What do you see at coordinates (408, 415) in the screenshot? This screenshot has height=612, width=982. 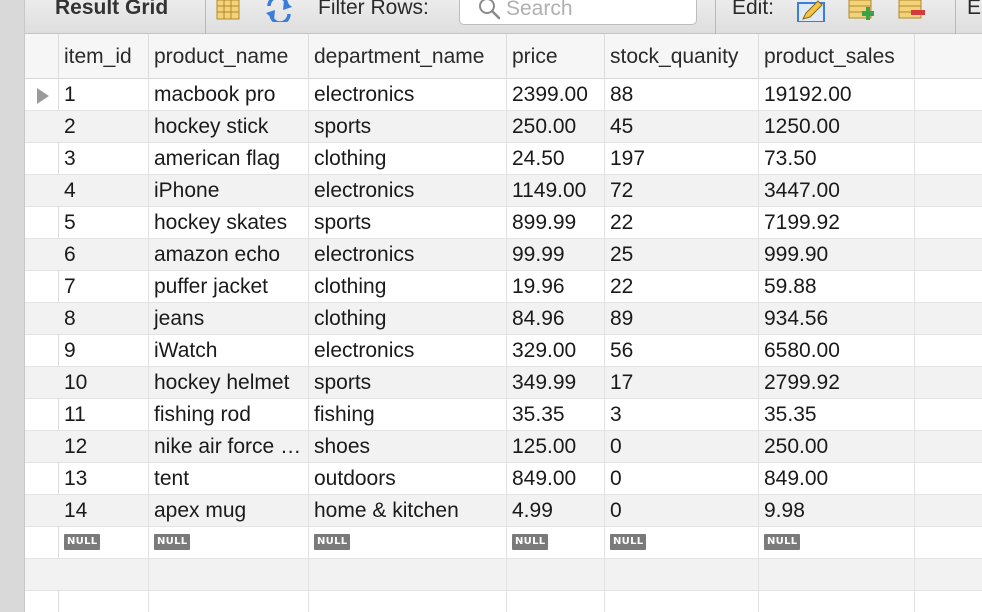 I see `cell-department-name: fishing` at bounding box center [408, 415].